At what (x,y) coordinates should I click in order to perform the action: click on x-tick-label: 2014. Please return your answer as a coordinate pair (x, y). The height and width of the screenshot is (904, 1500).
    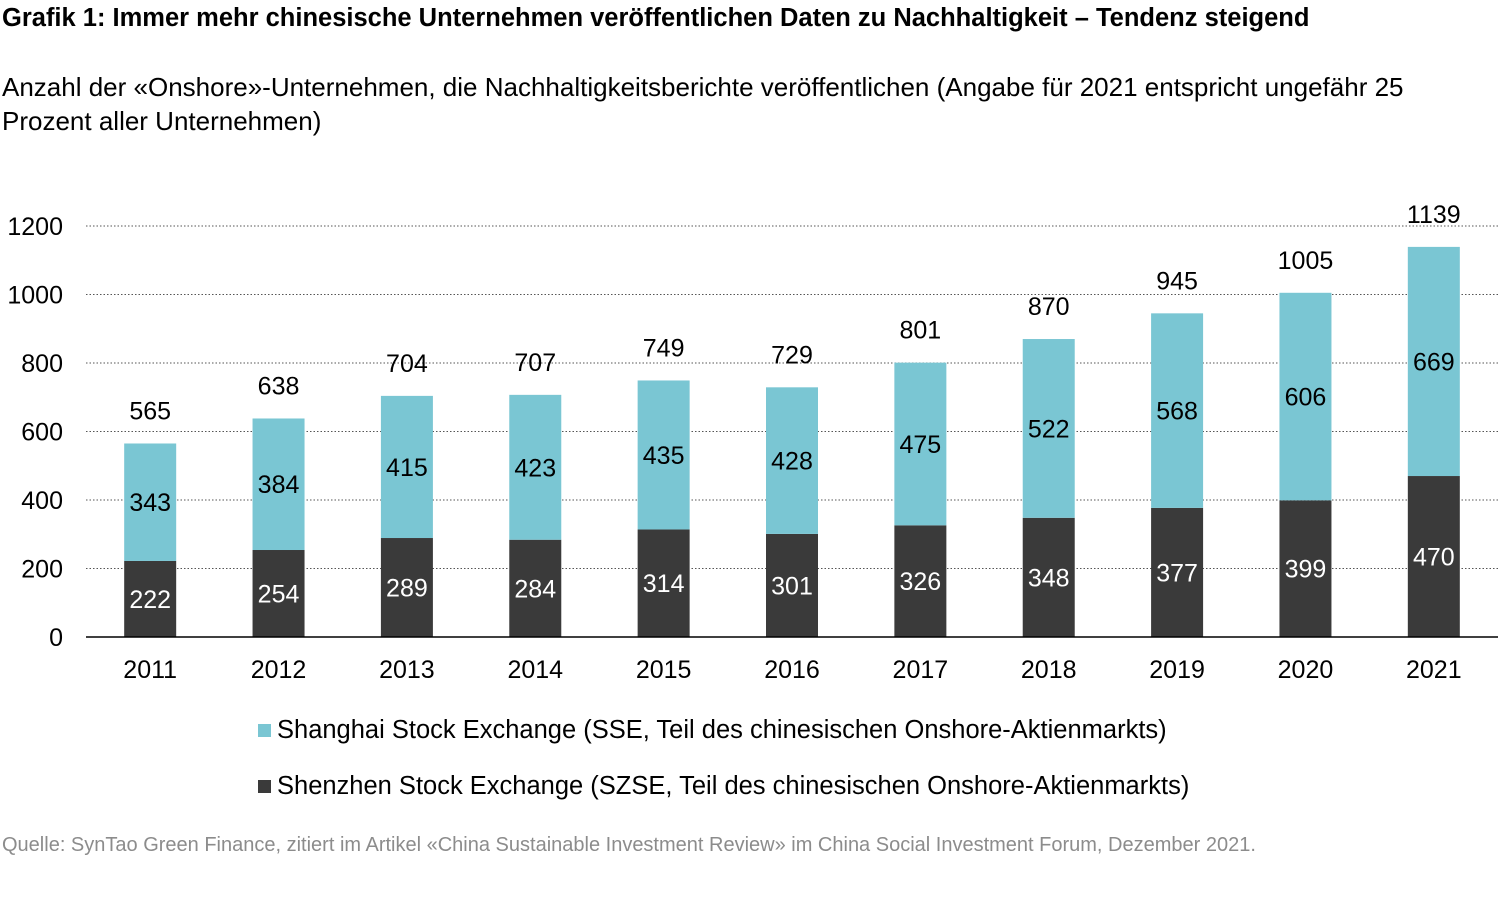
    Looking at the image, I should click on (535, 670).